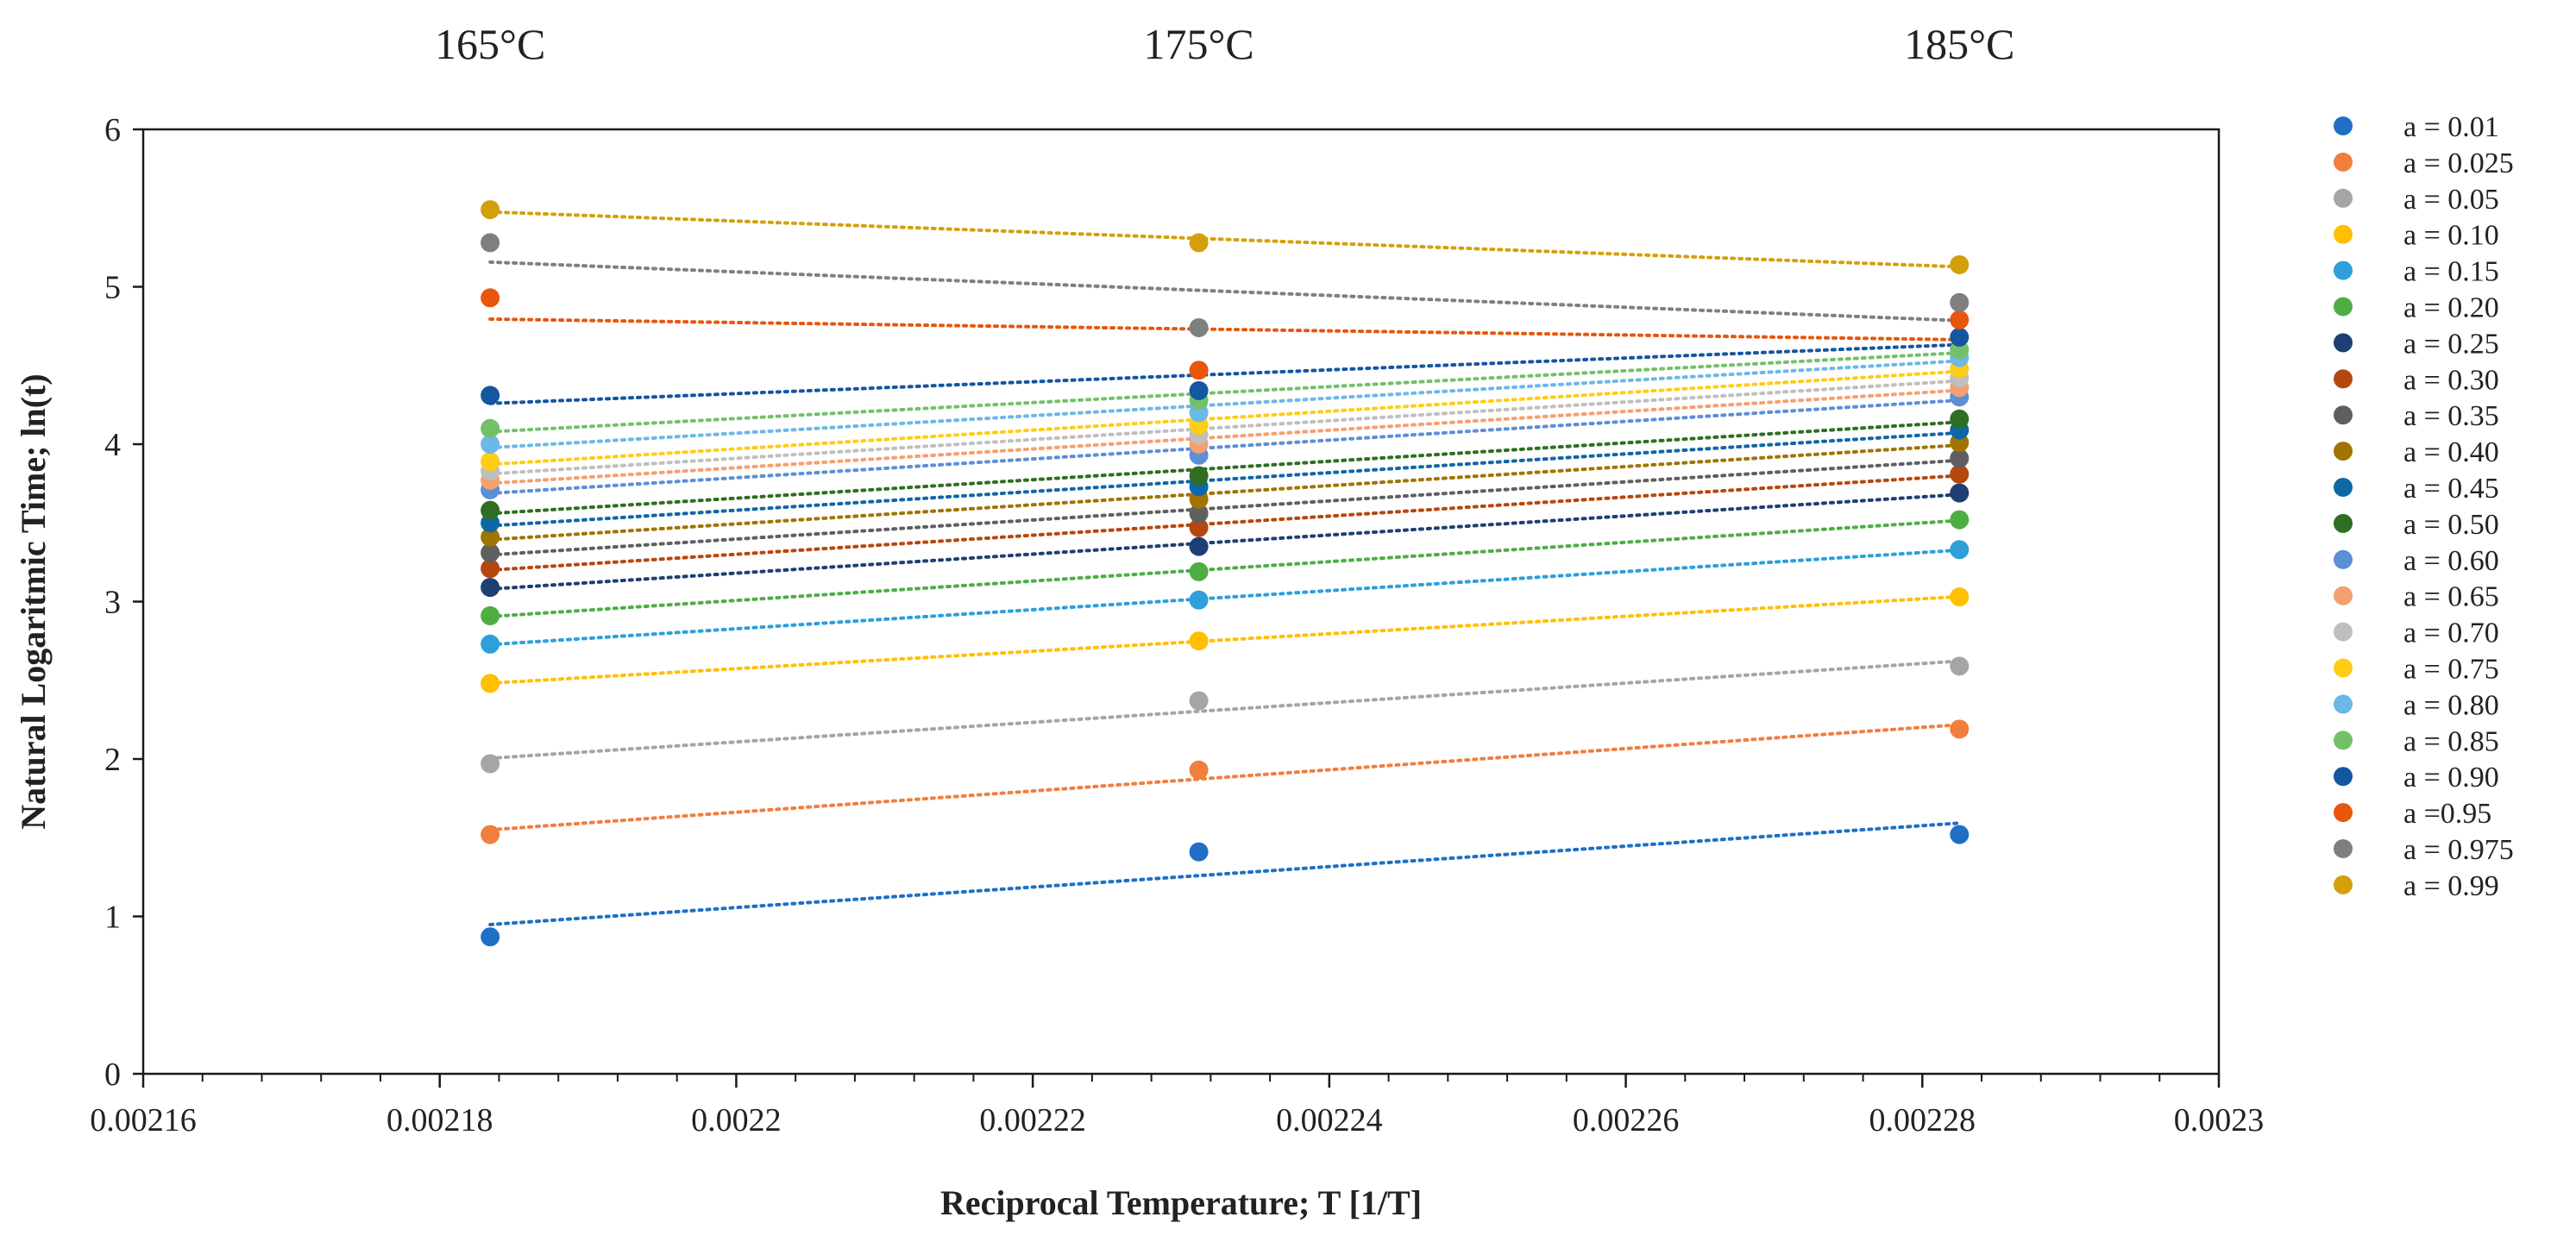 This screenshot has width=2576, height=1242. Describe the element at coordinates (143, 1120) in the screenshot. I see `x-tick-label: 0.00216` at that location.